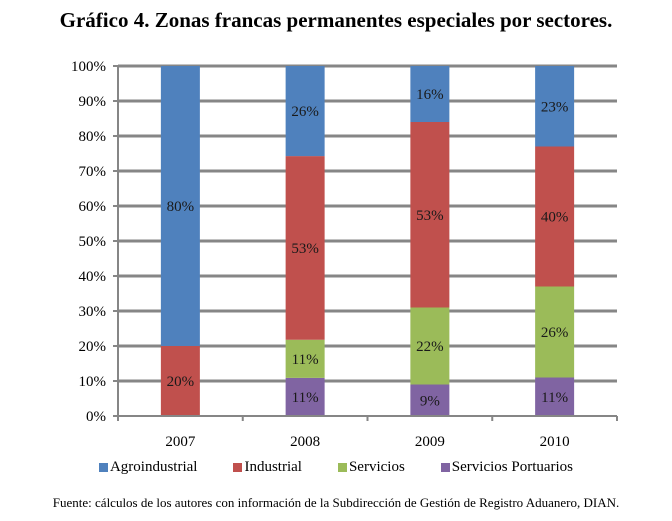 The width and height of the screenshot is (672, 521). I want to click on legend-label: Industrial, so click(273, 467).